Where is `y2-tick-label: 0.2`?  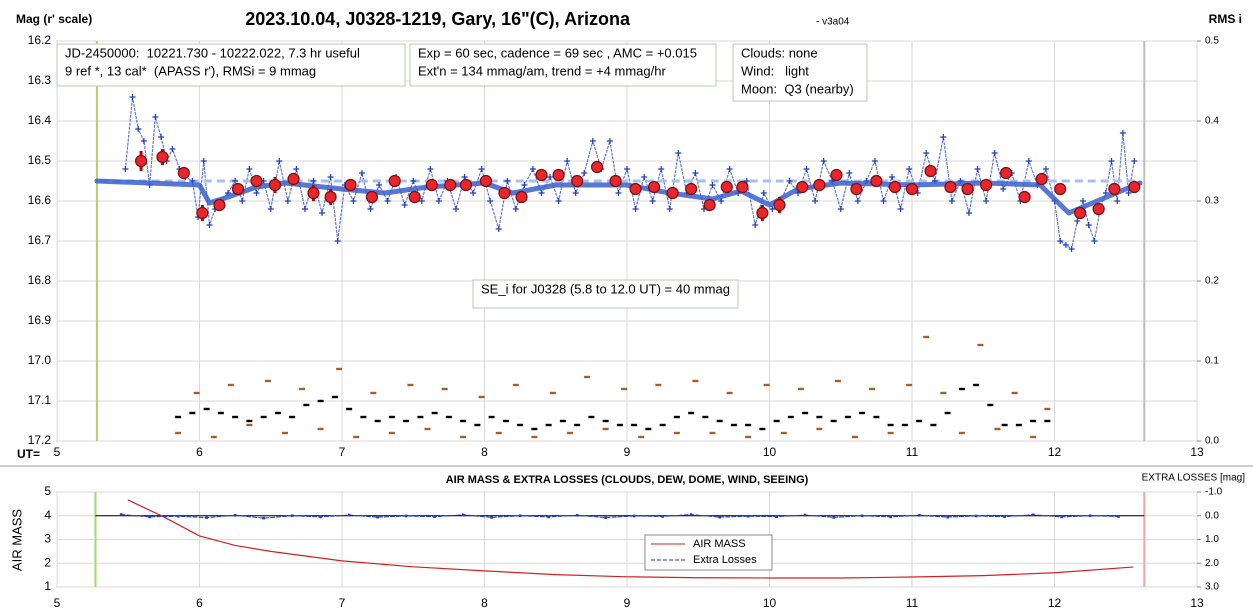
y2-tick-label: 0.2 is located at coordinates (1212, 281).